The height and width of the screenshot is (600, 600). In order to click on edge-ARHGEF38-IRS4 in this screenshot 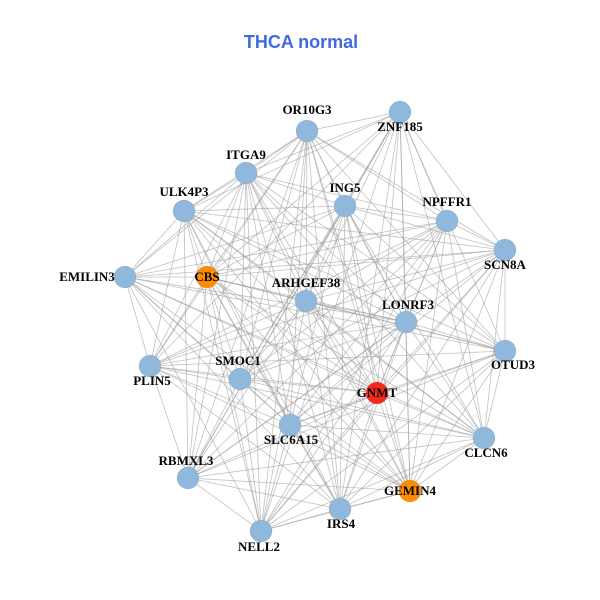, I will do `click(323, 405)`.